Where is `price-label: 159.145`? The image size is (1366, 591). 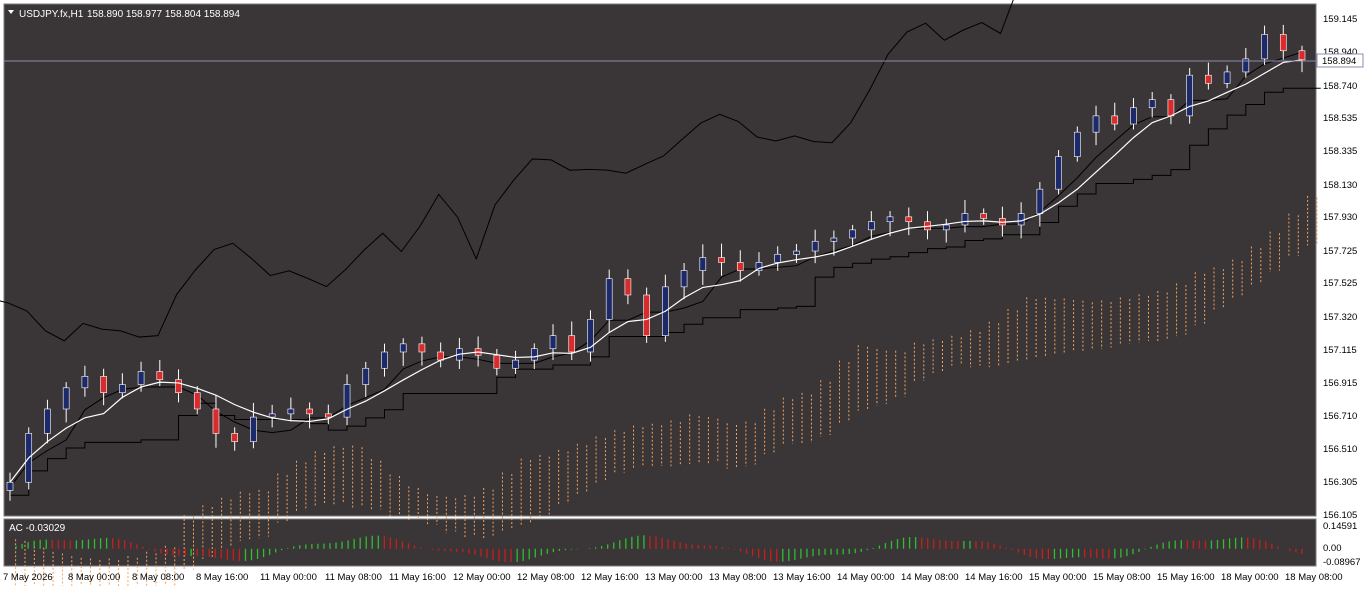 price-label: 159.145 is located at coordinates (1340, 19).